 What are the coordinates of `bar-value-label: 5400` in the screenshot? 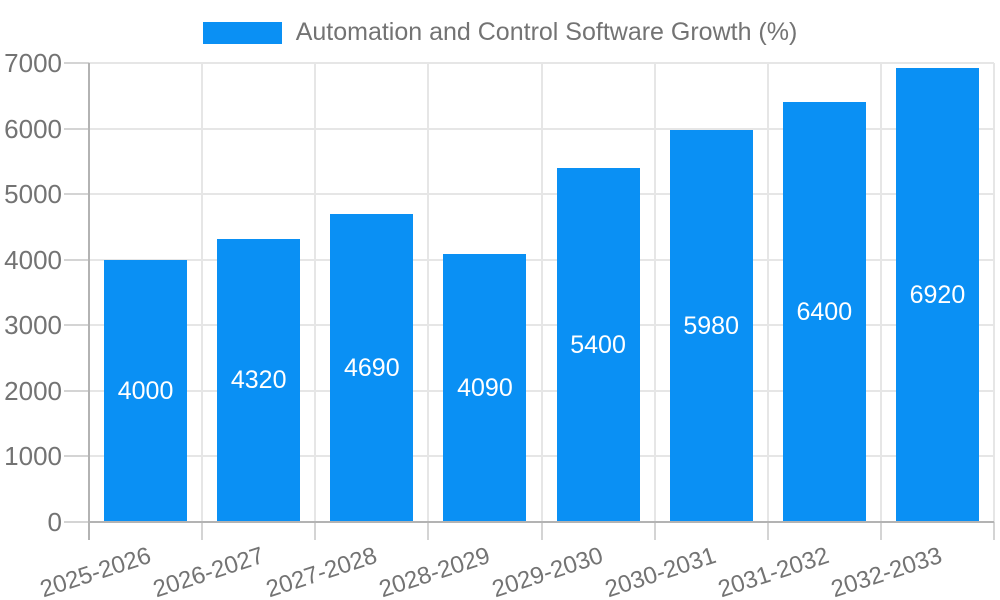 It's located at (598, 344).